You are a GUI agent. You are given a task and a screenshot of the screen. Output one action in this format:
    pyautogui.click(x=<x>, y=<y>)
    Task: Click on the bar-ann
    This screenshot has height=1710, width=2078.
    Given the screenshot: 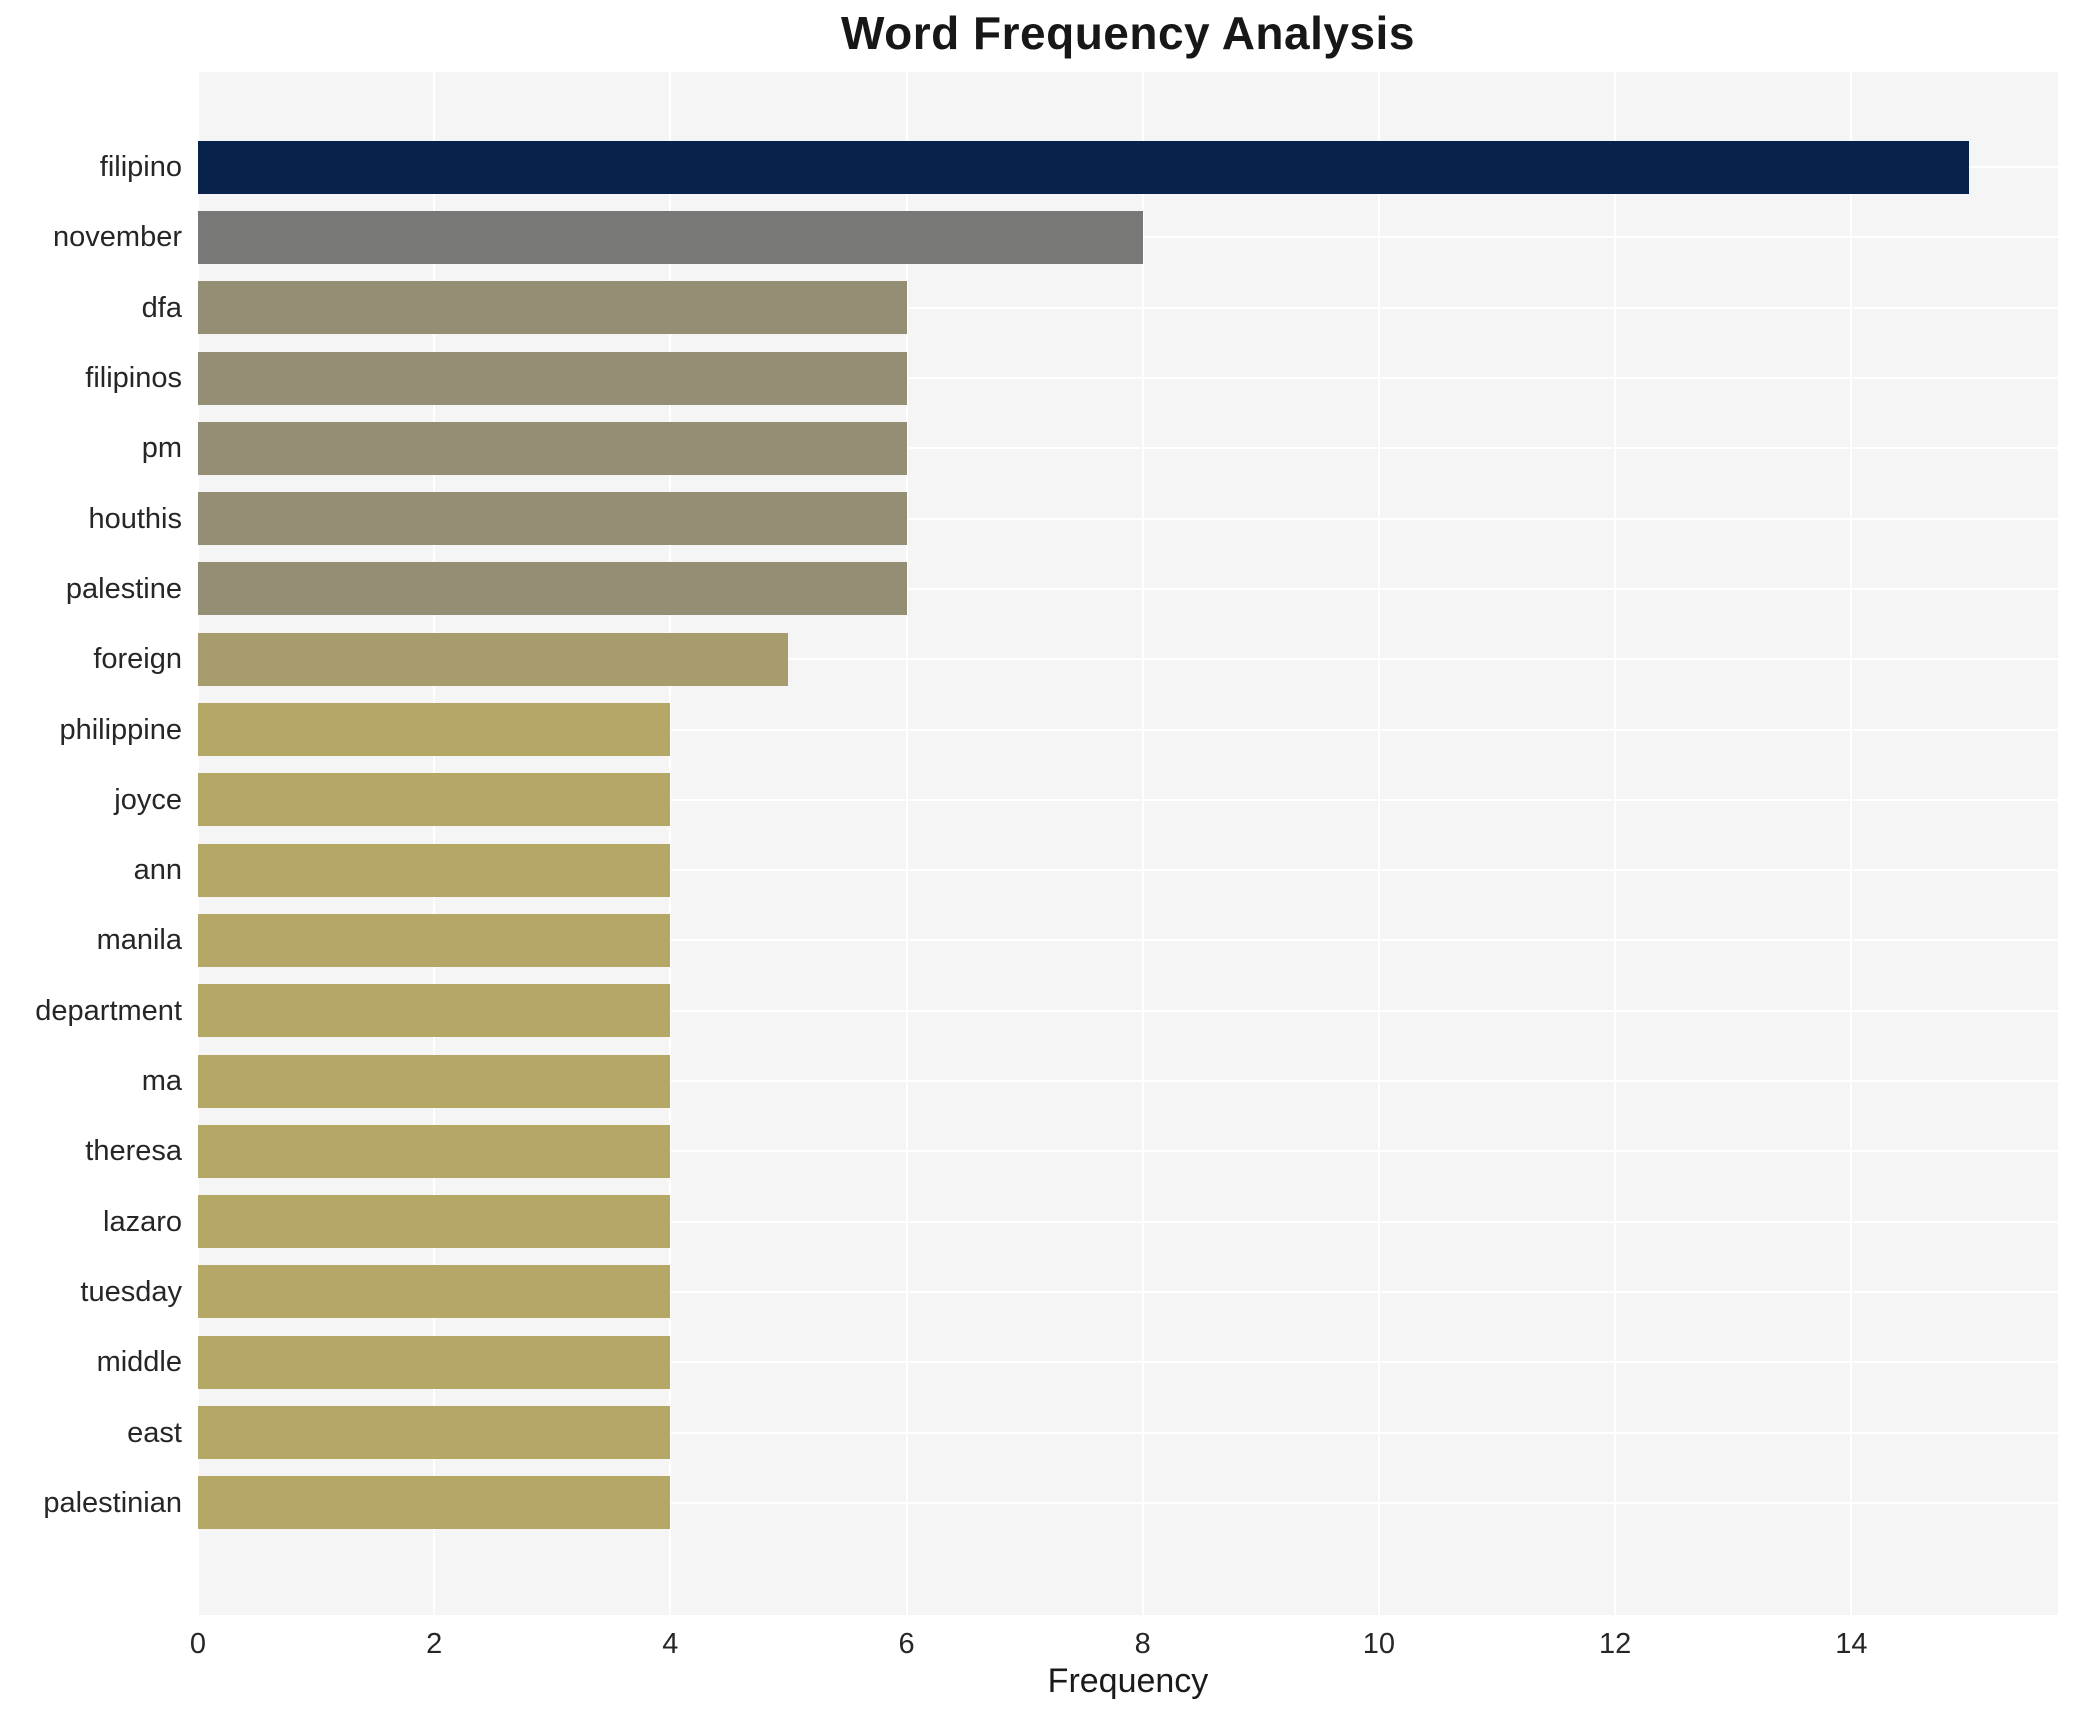 What is the action you would take?
    pyautogui.click(x=434, y=870)
    